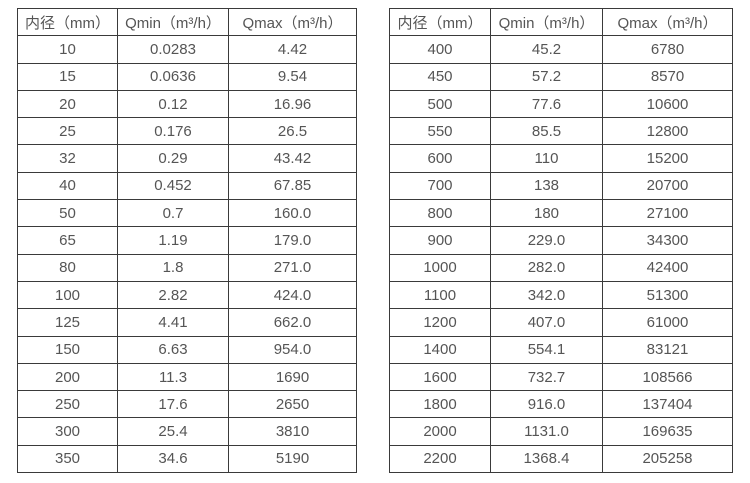  Describe the element at coordinates (173, 158) in the screenshot. I see `cell: 0.29` at that location.